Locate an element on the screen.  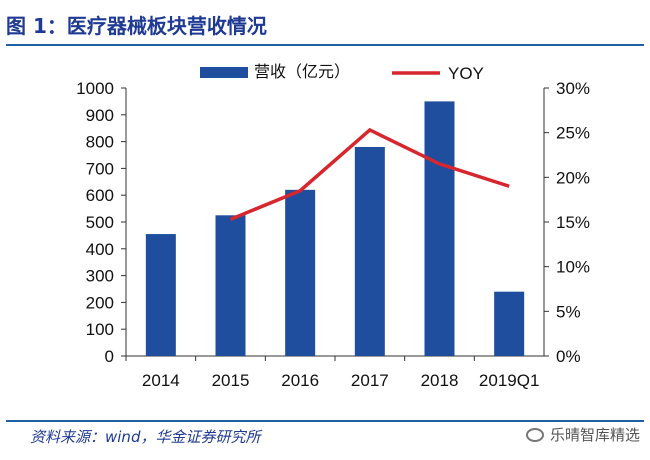
left-tick-label: 600 is located at coordinates (100, 195).